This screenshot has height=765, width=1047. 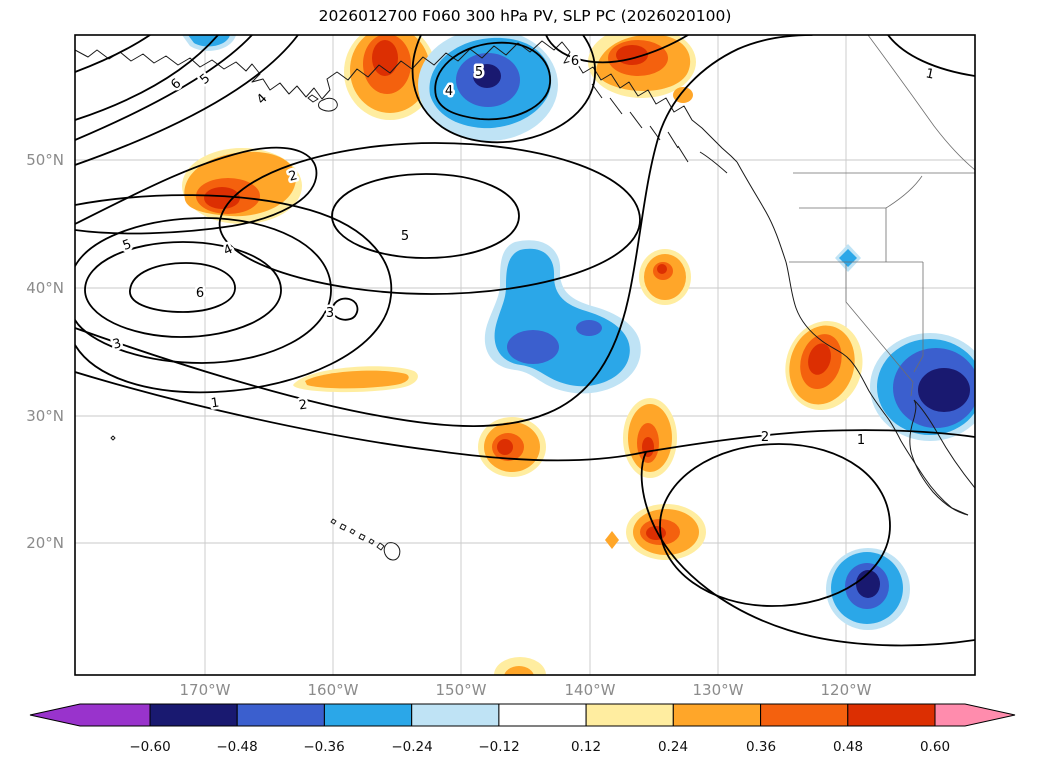 I want to click on west-coast-coastline, so click(x=852, y=338).